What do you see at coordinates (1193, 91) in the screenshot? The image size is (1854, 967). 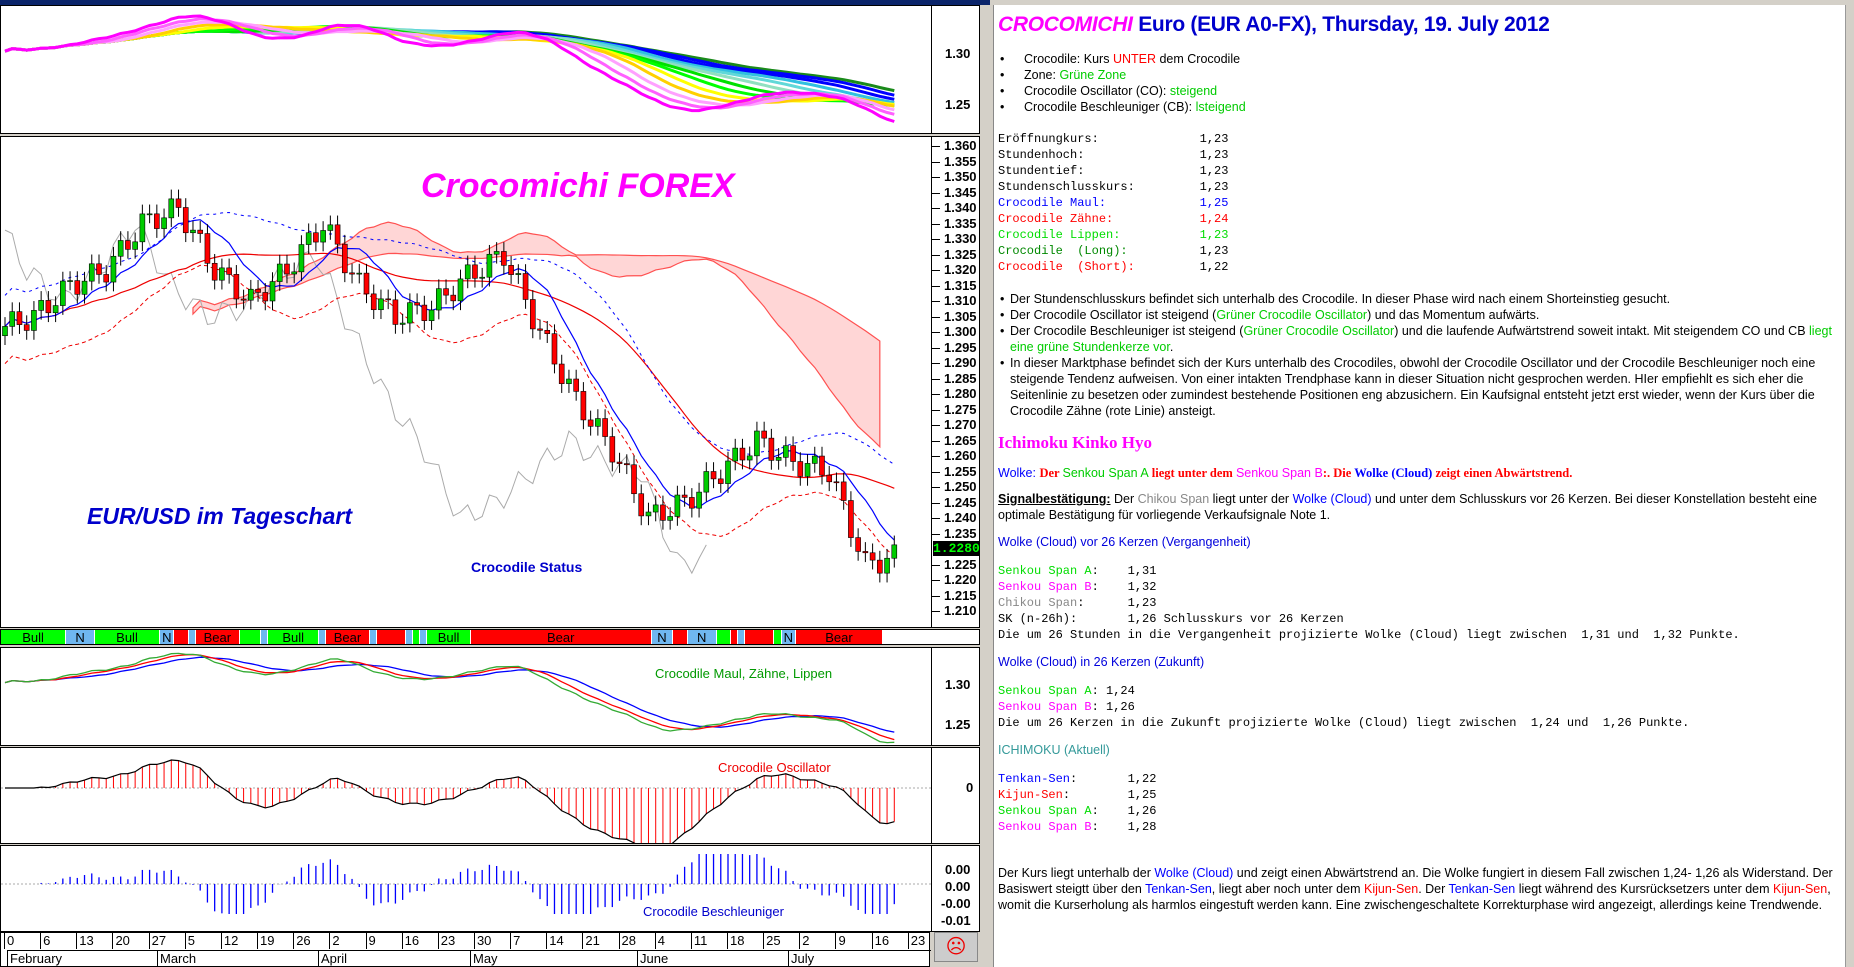 I see `text-segment: steigend` at bounding box center [1193, 91].